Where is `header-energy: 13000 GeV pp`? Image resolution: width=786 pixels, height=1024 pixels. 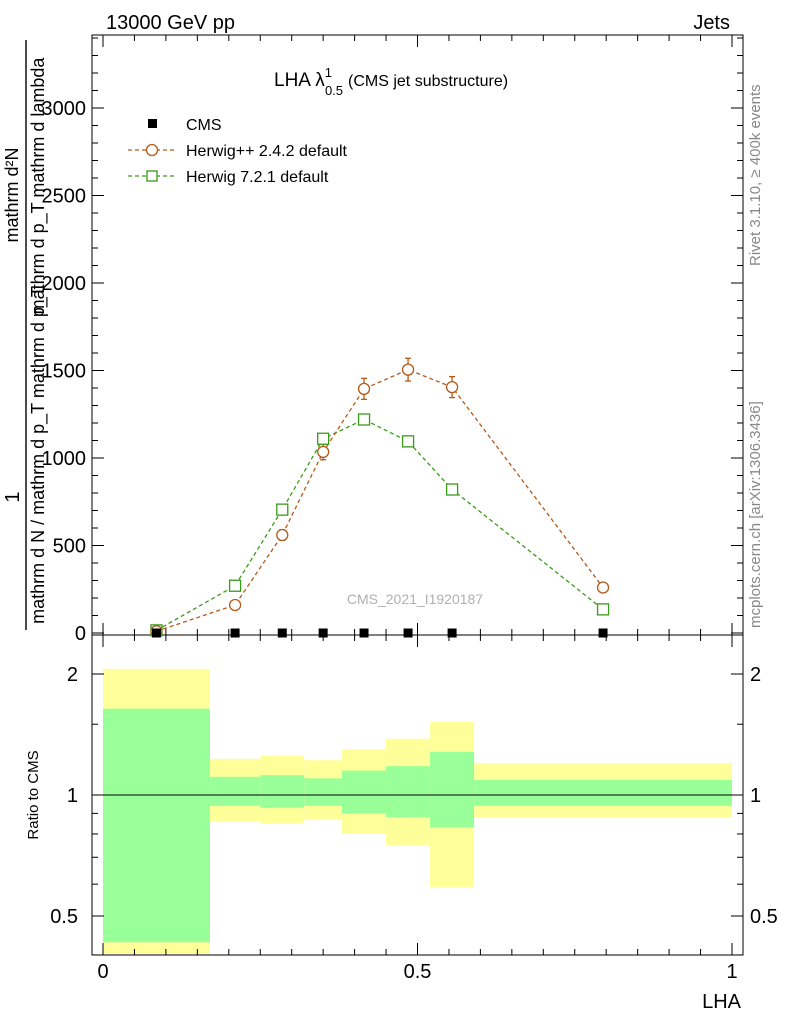 header-energy: 13000 GeV pp is located at coordinates (170, 23).